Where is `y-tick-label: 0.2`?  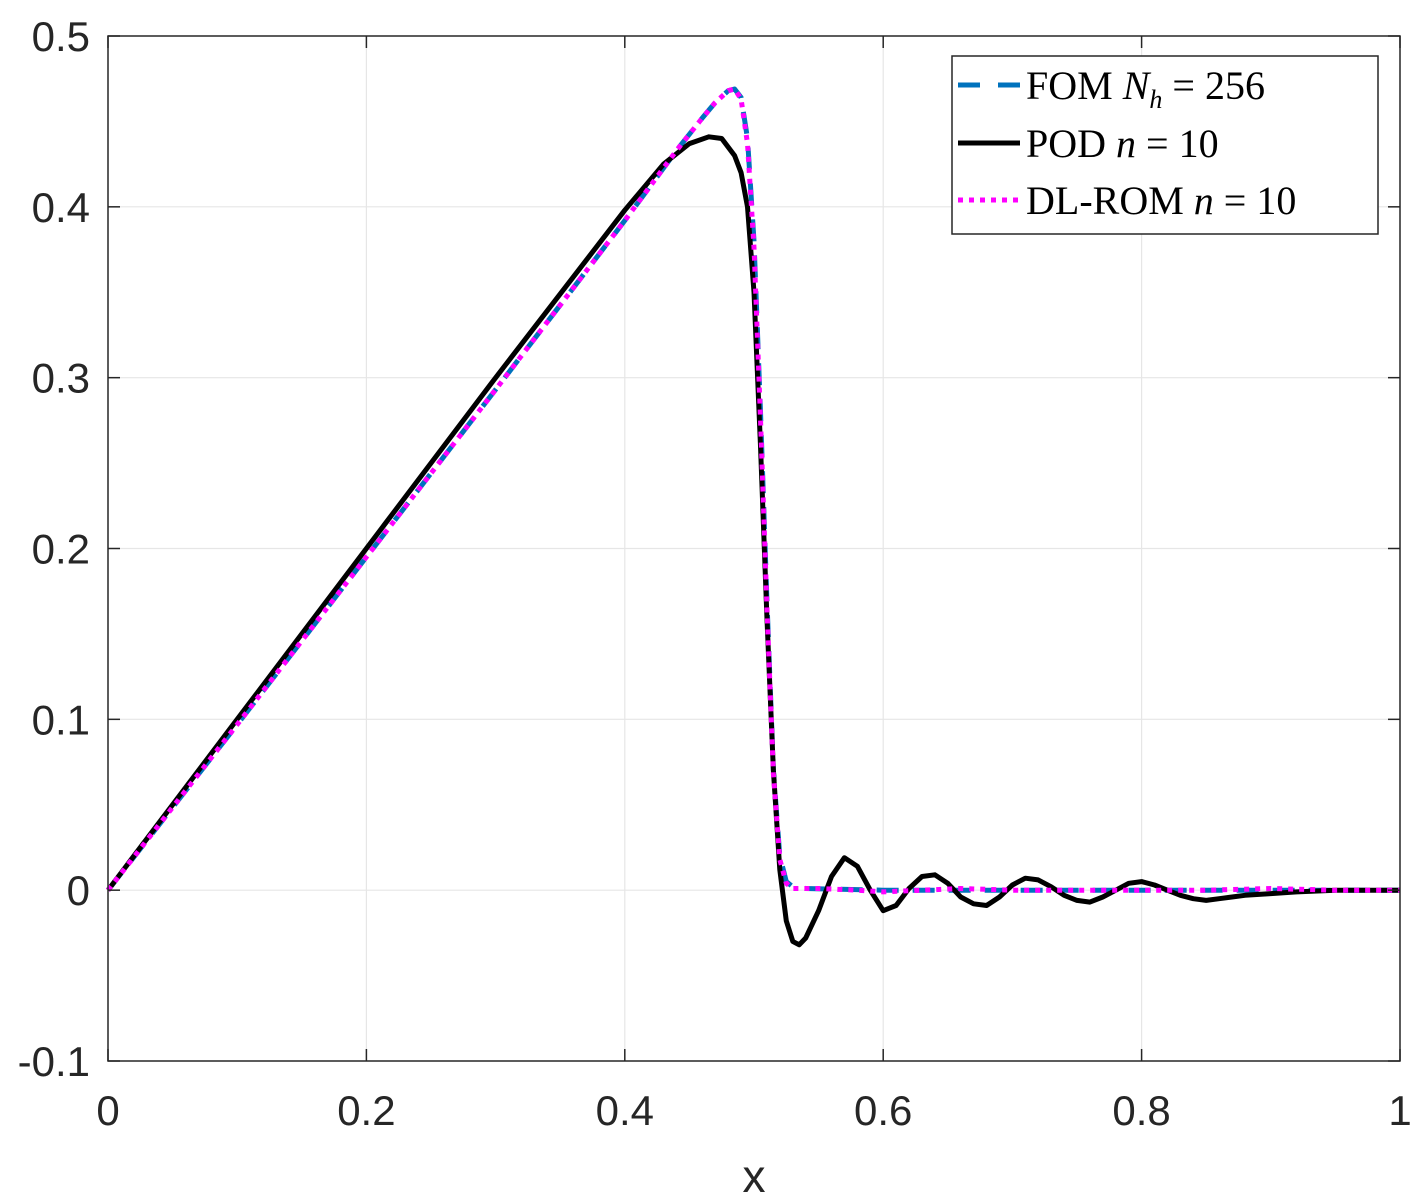 y-tick-label: 0.2 is located at coordinates (61, 549).